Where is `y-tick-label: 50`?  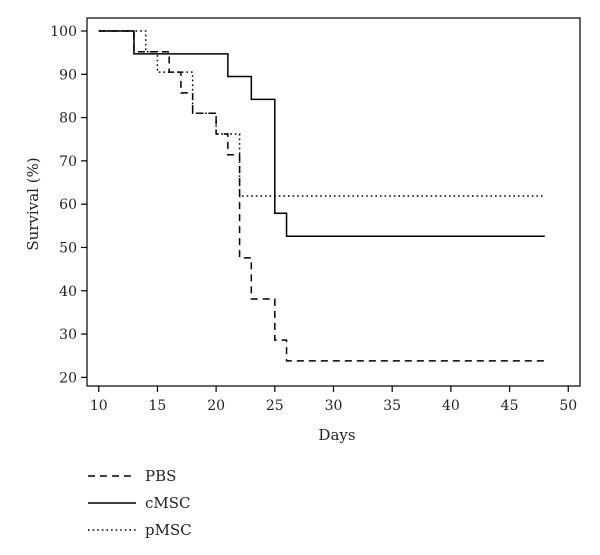 y-tick-label: 50 is located at coordinates (68, 248).